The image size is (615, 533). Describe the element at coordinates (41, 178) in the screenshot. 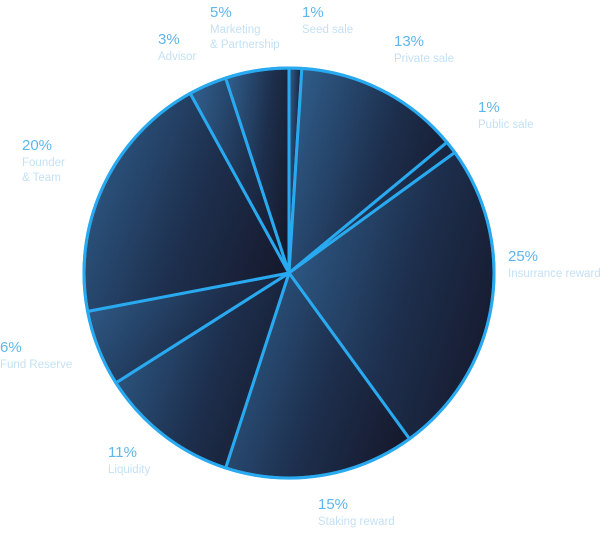

I see `slice-category-label: & Team` at that location.